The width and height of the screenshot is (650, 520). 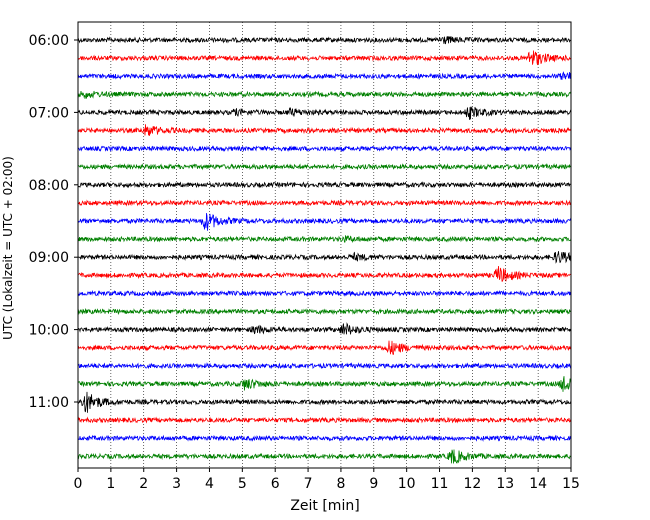 What do you see at coordinates (49, 331) in the screenshot?
I see `y-tick-label: 10:00` at bounding box center [49, 331].